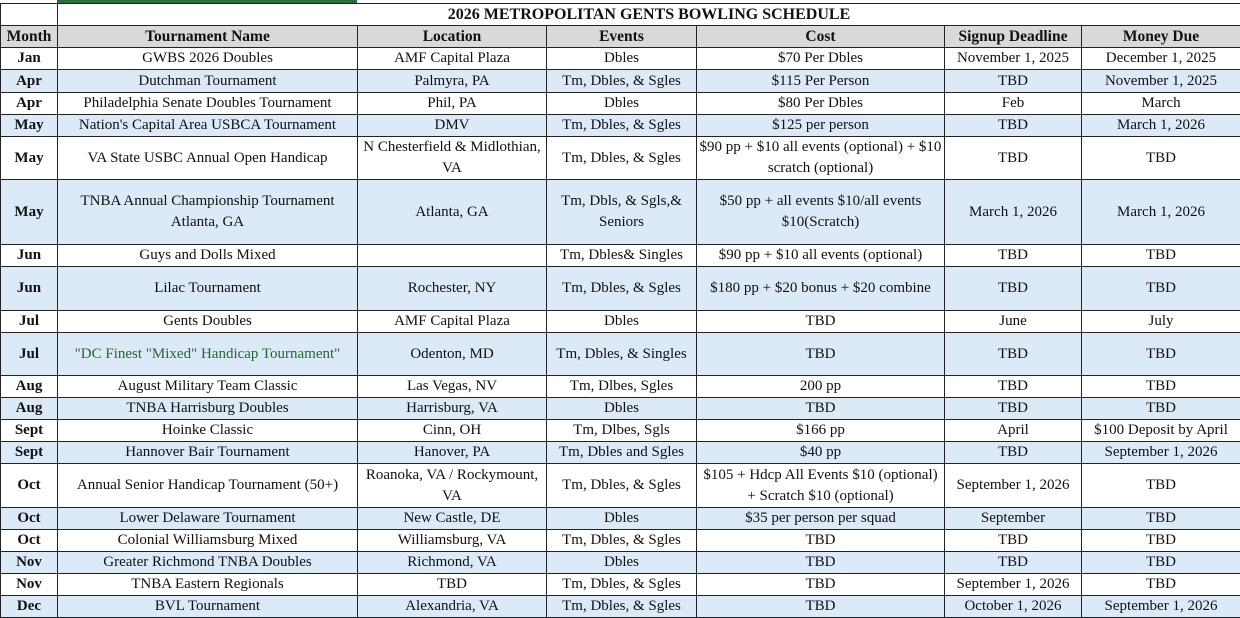  Describe the element at coordinates (208, 486) in the screenshot. I see `cell-tournament-name: Annual Senior Handicap Tournament (50+)` at that location.